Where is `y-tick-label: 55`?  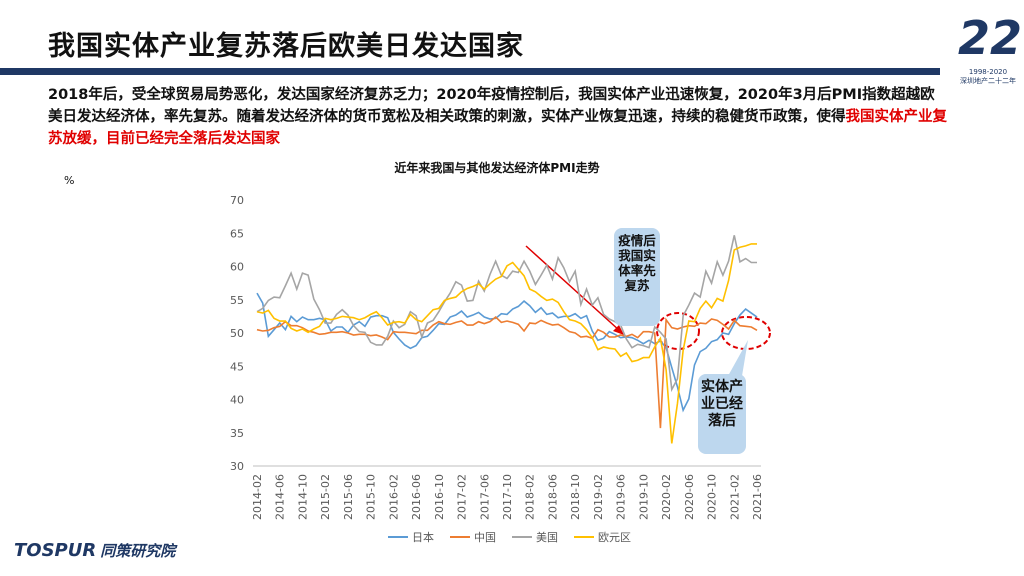
y-tick-label: 55 is located at coordinates (237, 300).